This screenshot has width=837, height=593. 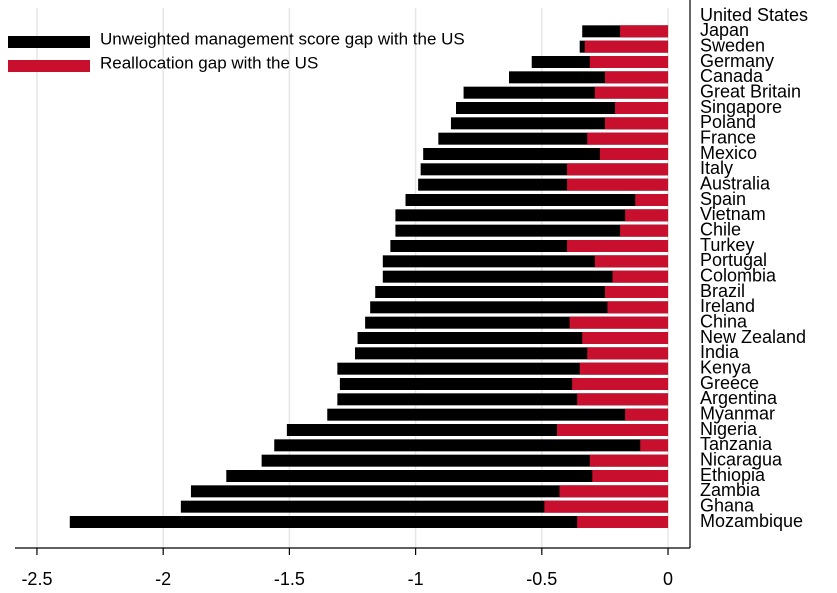 I want to click on y-tick-label: Turkey, so click(x=727, y=245).